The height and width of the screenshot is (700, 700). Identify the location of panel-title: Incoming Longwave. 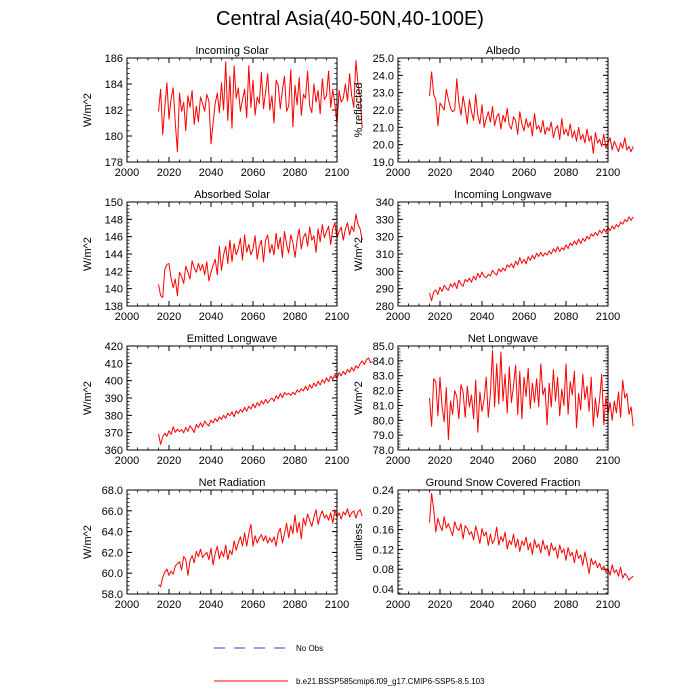
(503, 195).